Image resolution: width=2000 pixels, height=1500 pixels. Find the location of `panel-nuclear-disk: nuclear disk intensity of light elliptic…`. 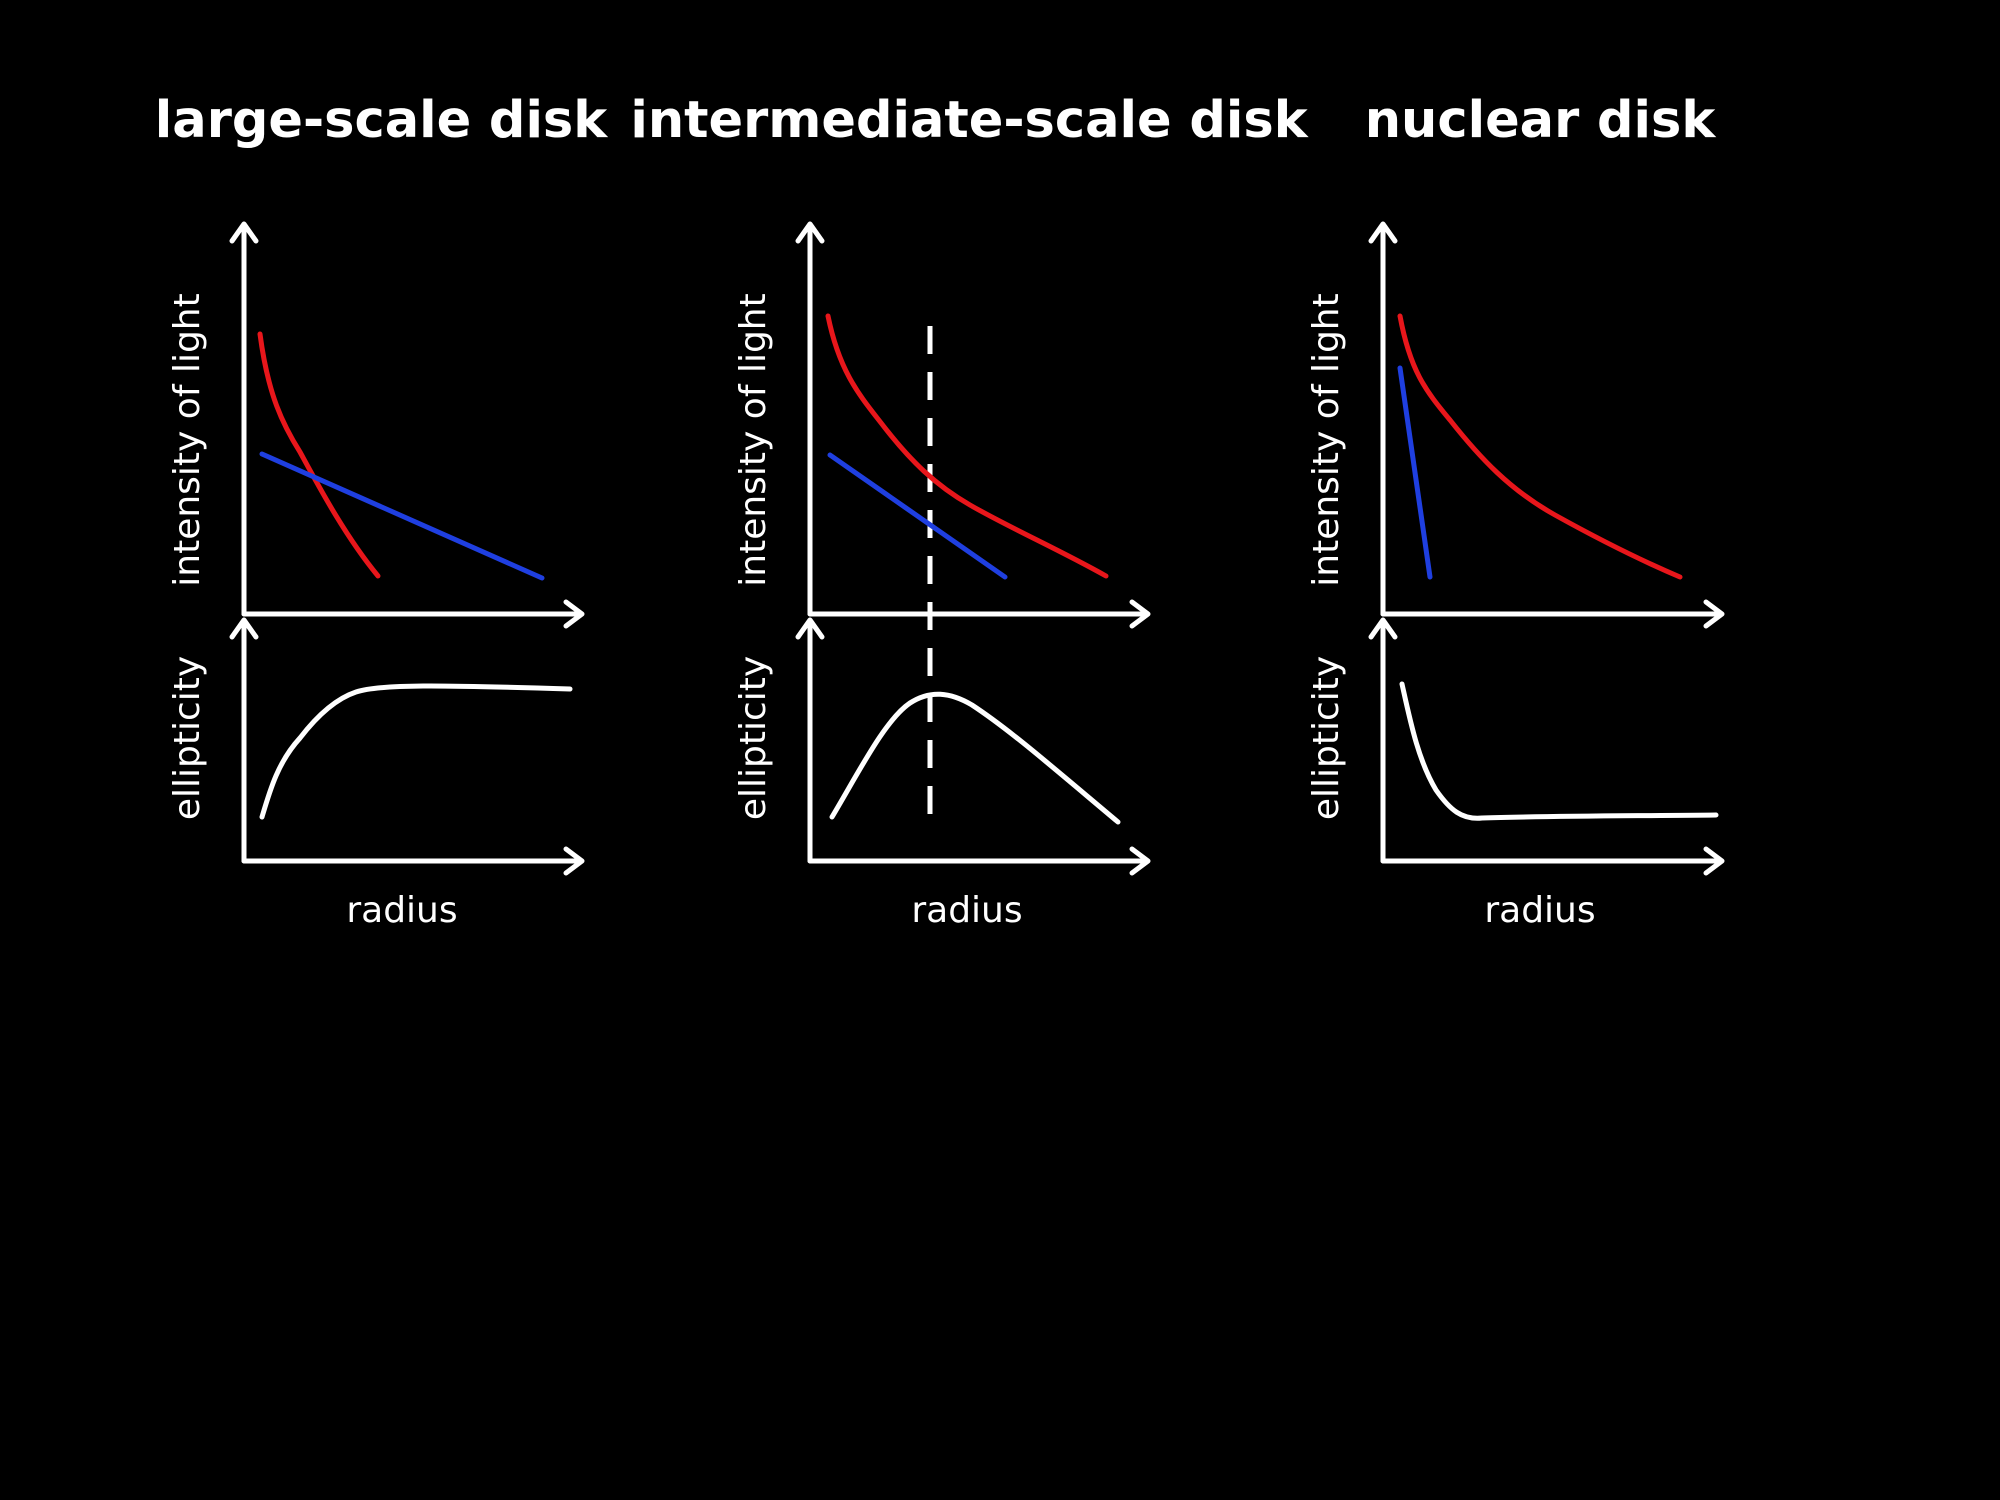

panel-nuclear-disk: nuclear disk intensity of light elliptic… is located at coordinates (1515, 511).